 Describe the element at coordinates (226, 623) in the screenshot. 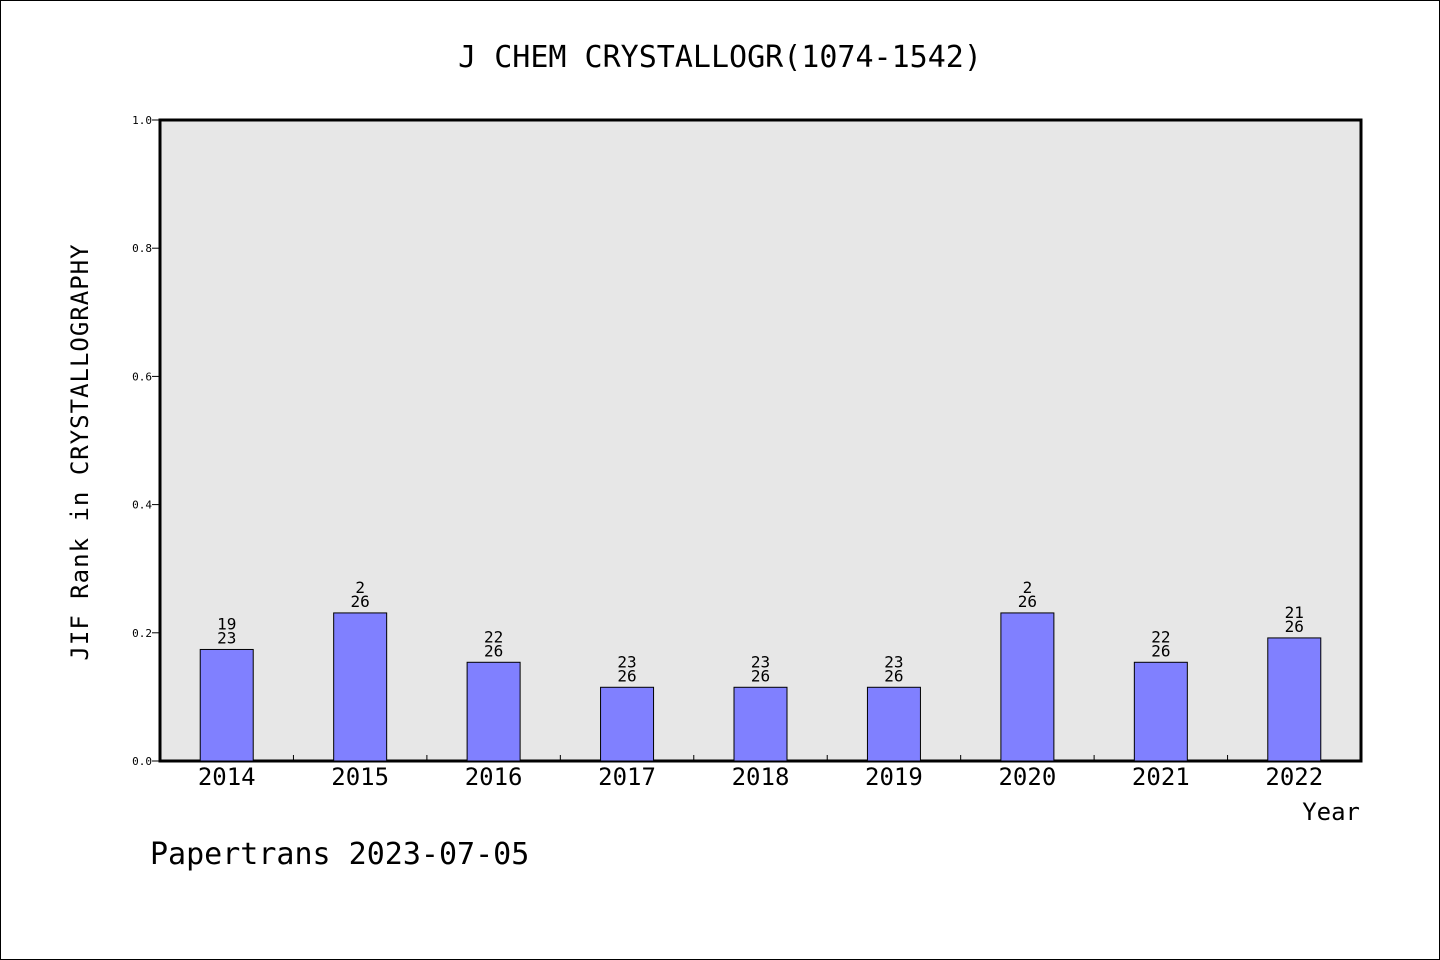

I see `bar-rank-label-2014: 19` at that location.